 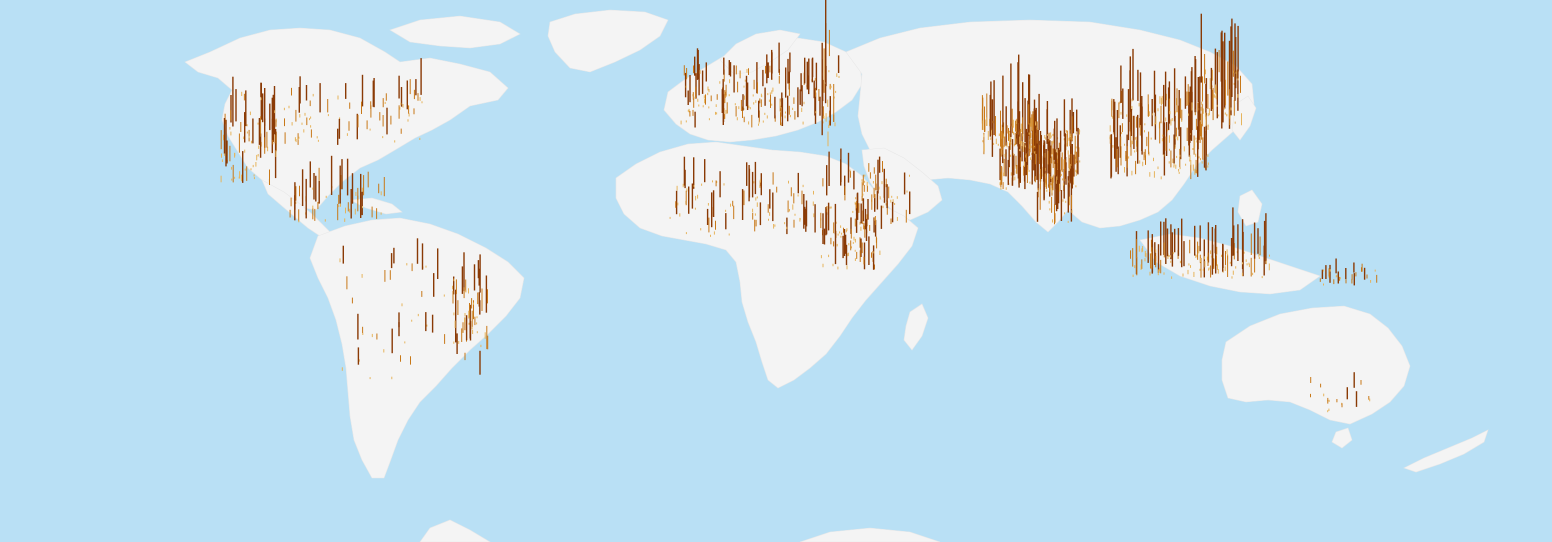 I want to click on new-zealand, so click(x=1446, y=451).